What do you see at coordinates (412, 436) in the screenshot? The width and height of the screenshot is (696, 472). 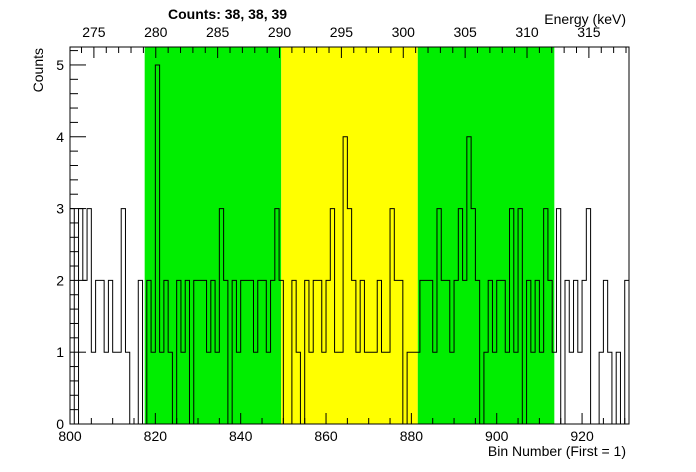 I see `x-tick-label: 880` at bounding box center [412, 436].